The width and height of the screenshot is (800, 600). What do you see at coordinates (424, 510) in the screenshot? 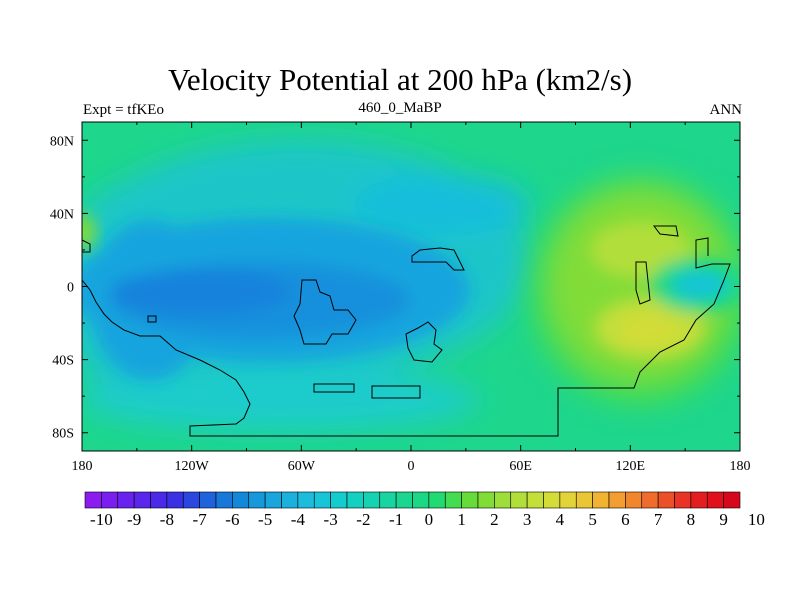
I see `colorbar: -10 -9 -8 -7 -6 -5 -4 -3 -2 -1 0 1 2 3 4 5 6 7 8 9 10` at bounding box center [424, 510].